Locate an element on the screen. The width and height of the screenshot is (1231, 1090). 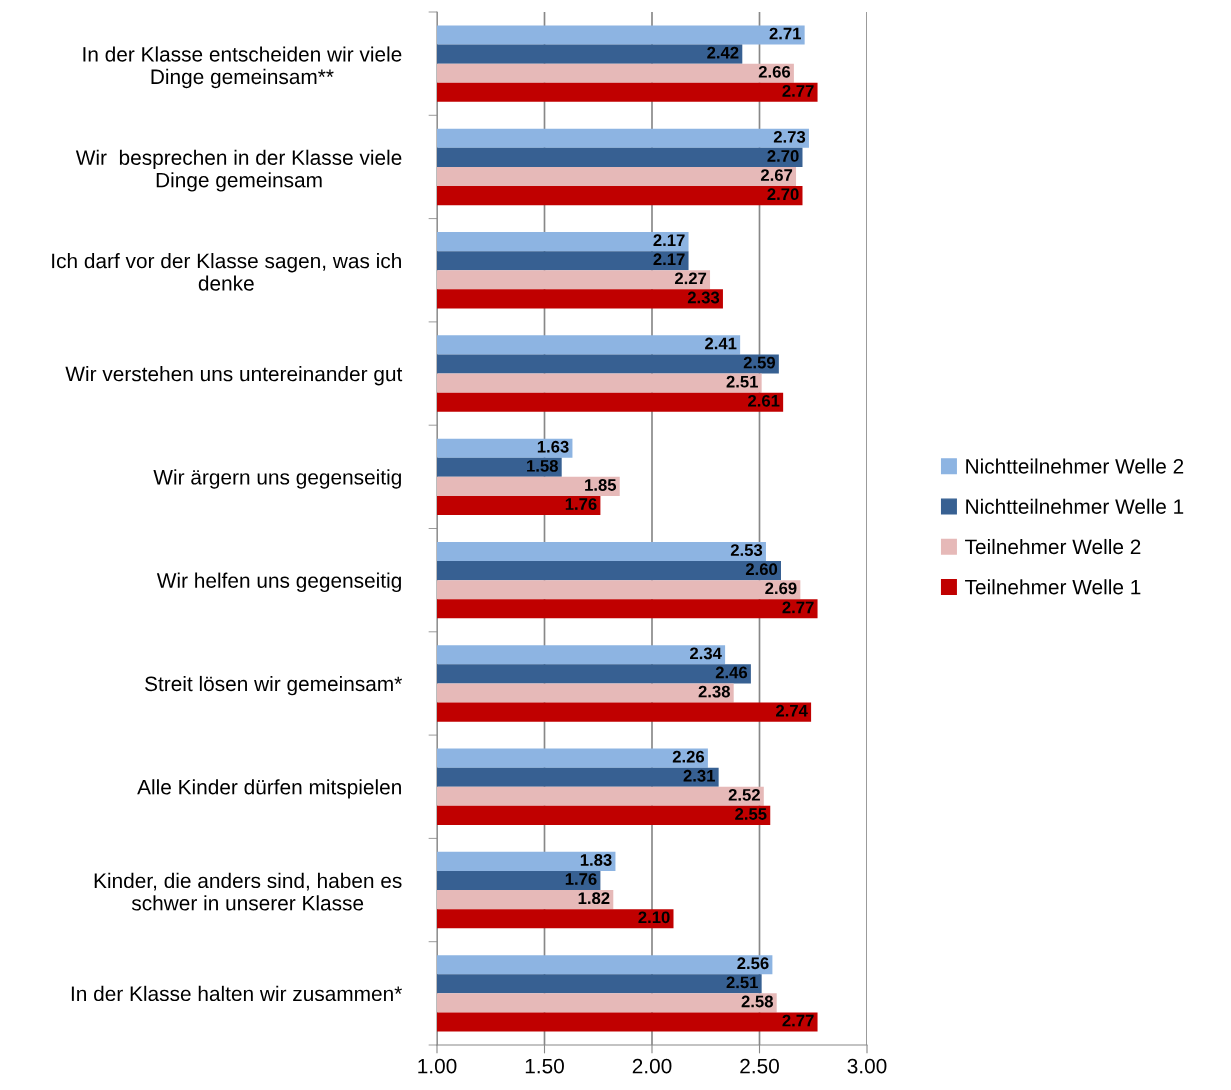
x-tick-label: 1.50 is located at coordinates (544, 1066).